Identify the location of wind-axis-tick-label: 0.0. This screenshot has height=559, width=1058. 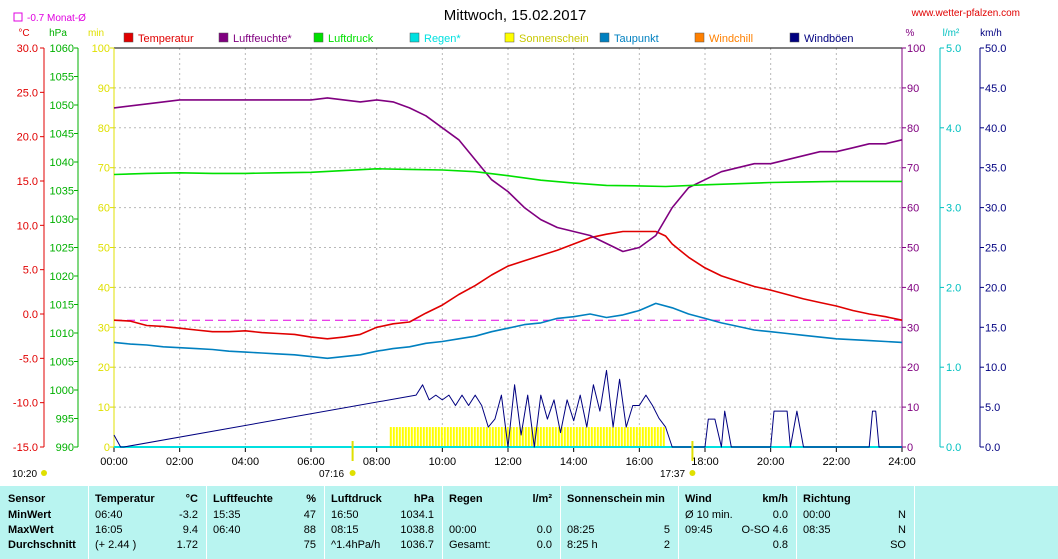
(992, 448).